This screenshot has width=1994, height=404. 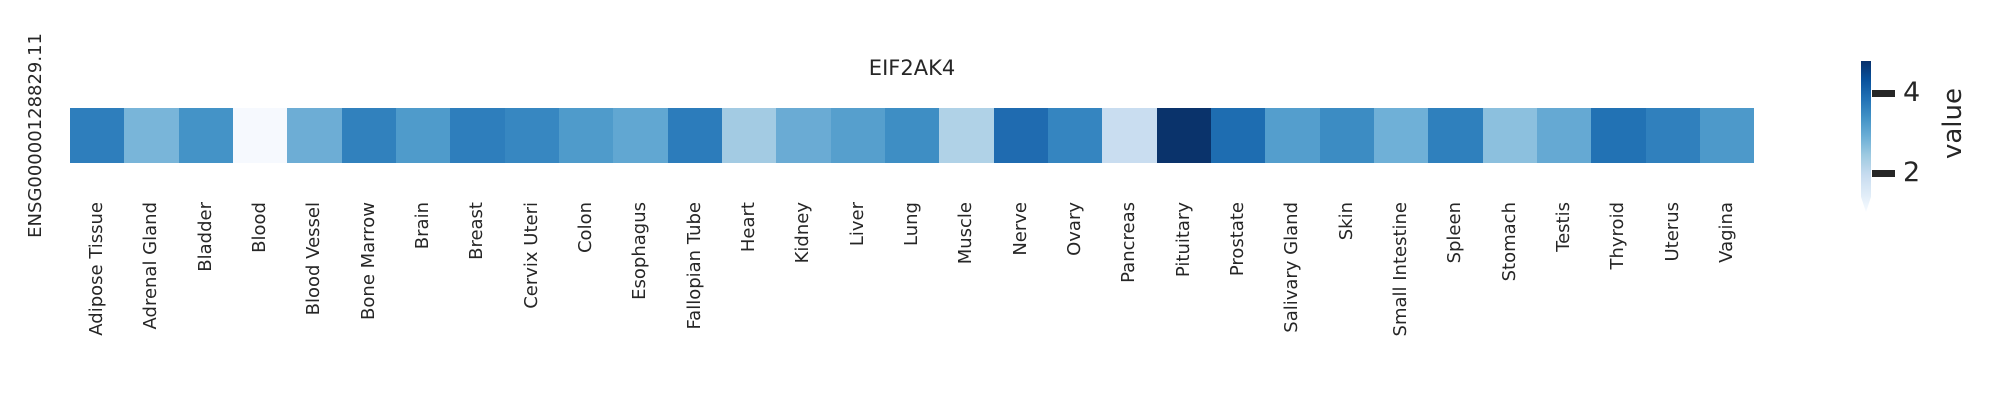 What do you see at coordinates (423, 226) in the screenshot?
I see `x-tick-label: Brain` at bounding box center [423, 226].